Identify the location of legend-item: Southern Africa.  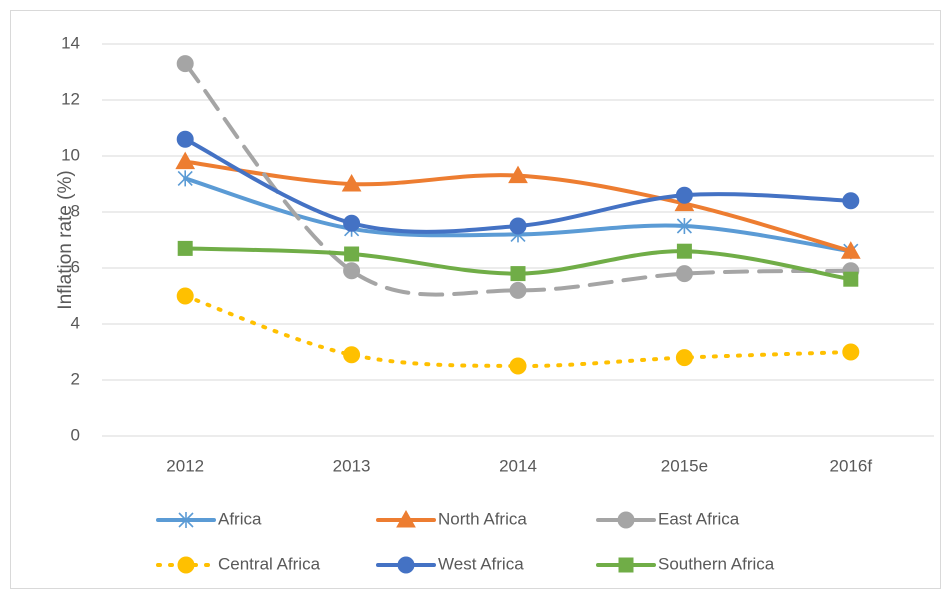
(685, 563).